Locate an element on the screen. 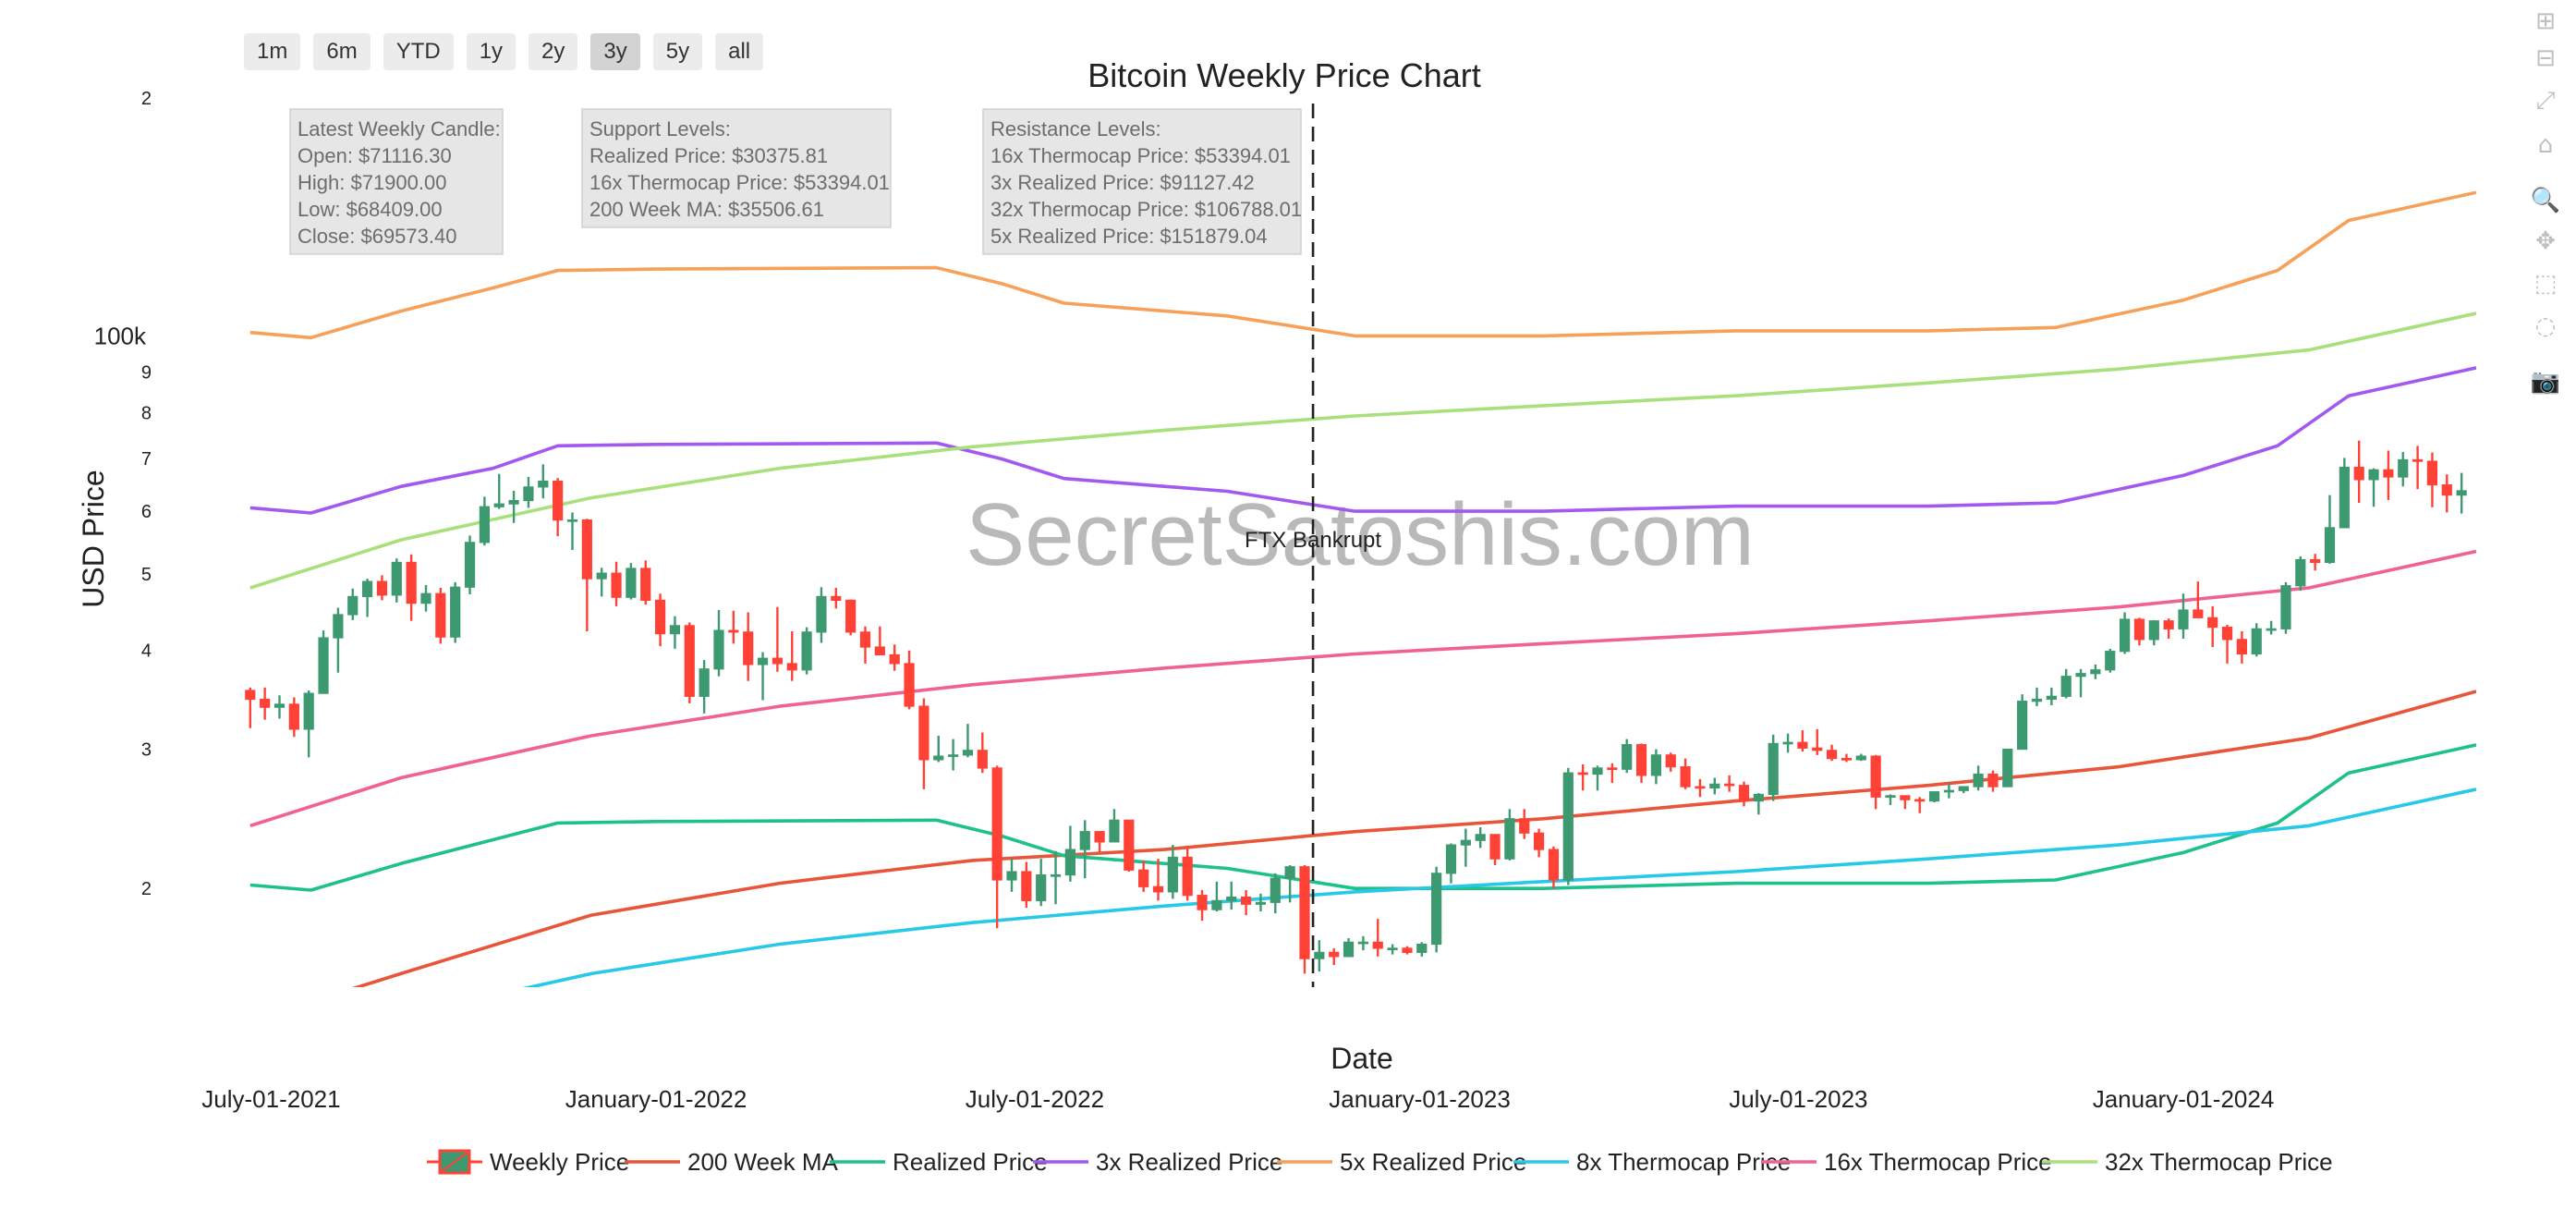  series-line-8x-thermocap-price is located at coordinates (1499, 887).